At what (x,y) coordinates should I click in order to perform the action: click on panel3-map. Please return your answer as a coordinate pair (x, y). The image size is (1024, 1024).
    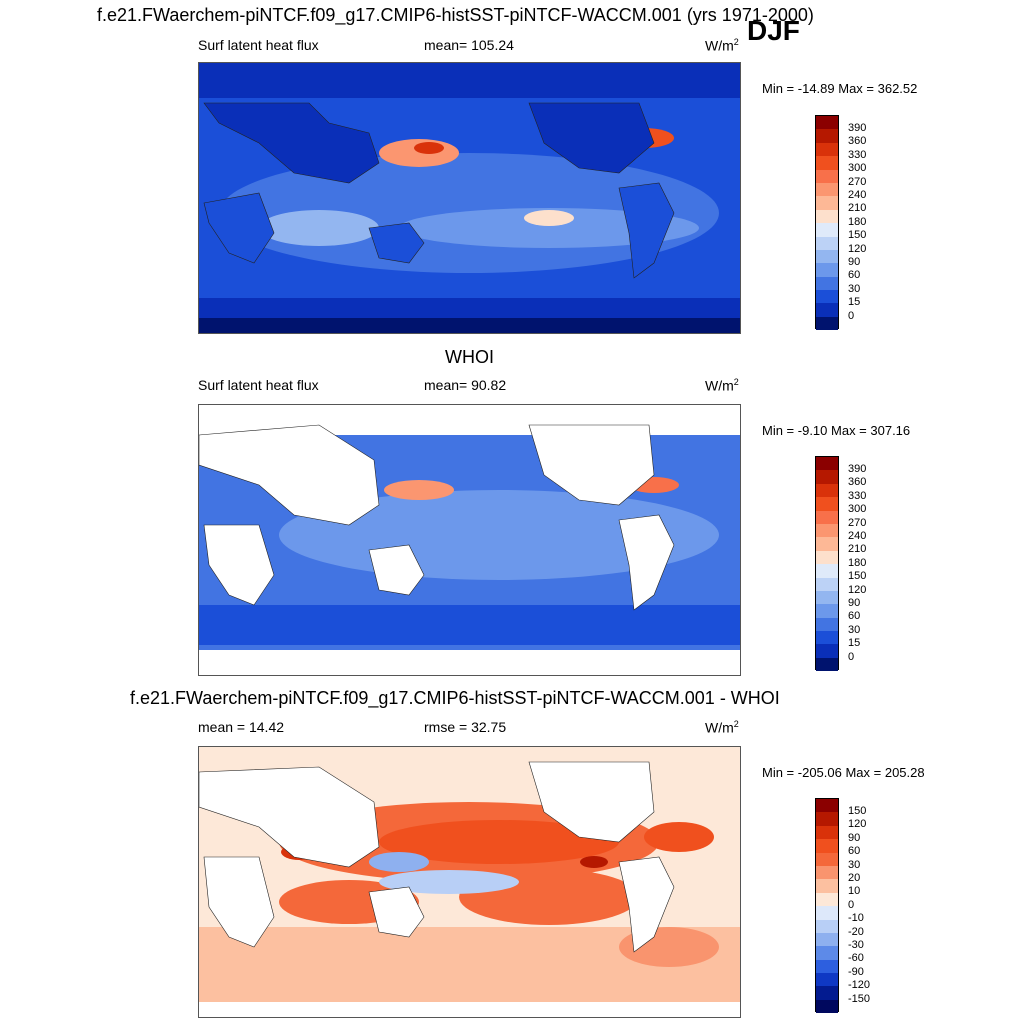
    Looking at the image, I should click on (469, 882).